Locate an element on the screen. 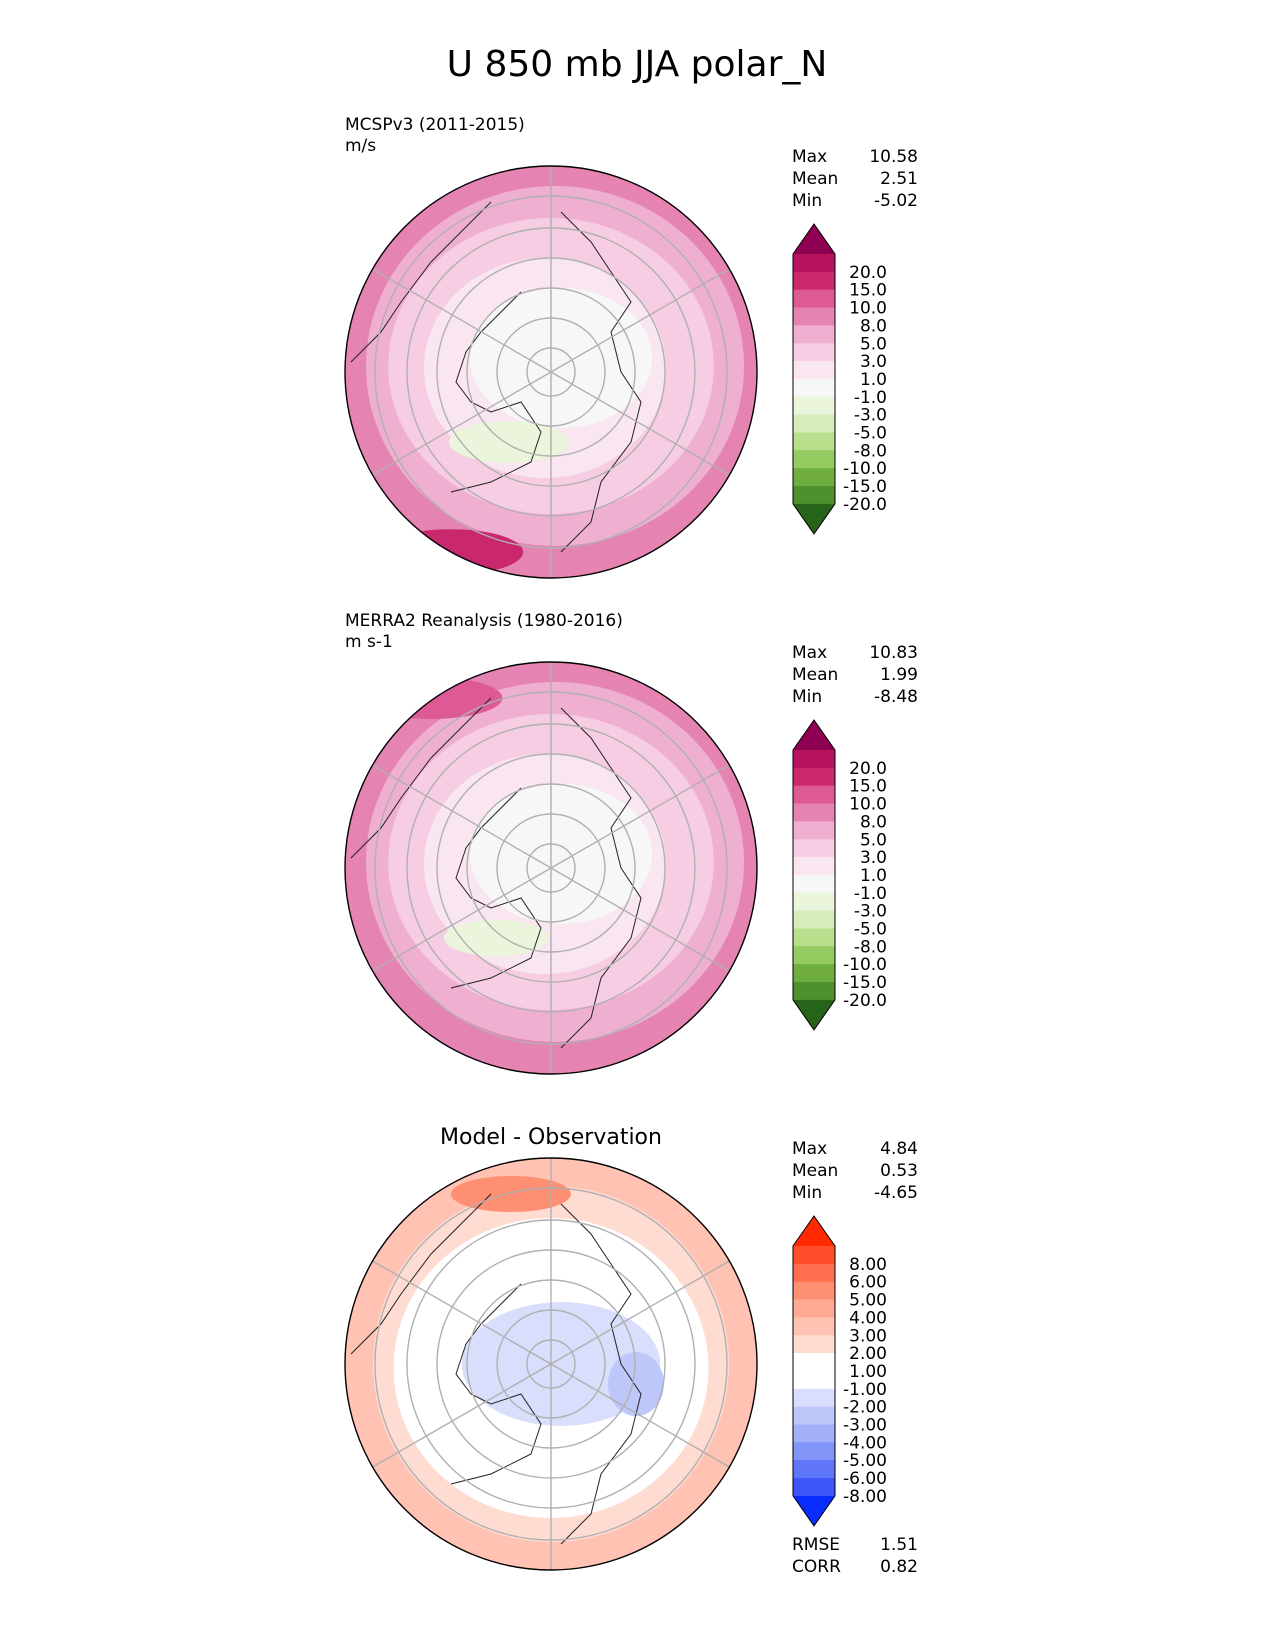 This screenshot has width=1275, height=1650. colorbar-tick-label: 1.00 is located at coordinates (868, 1372).